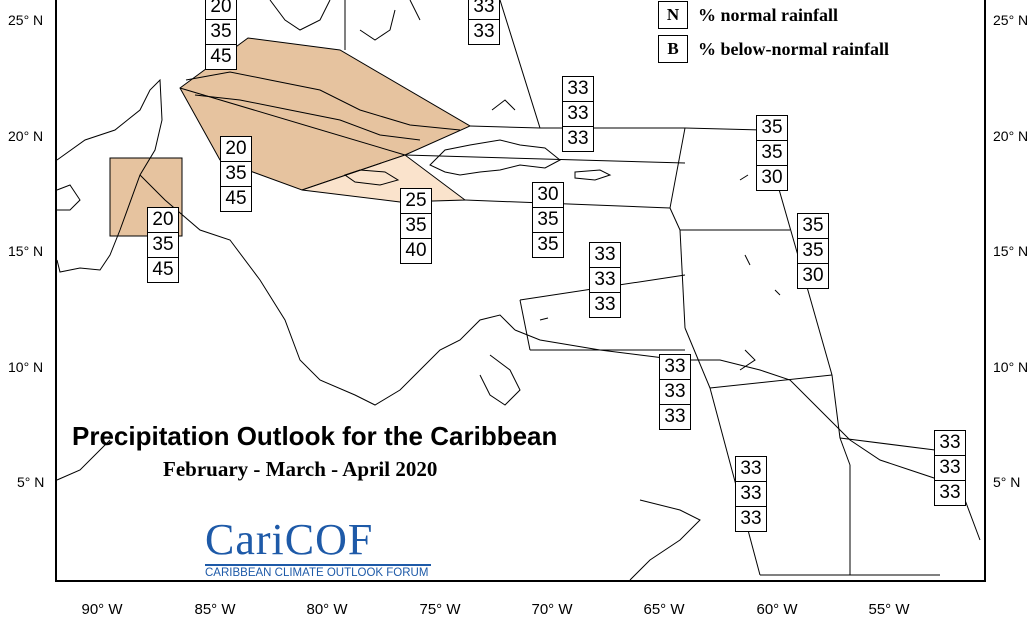 This screenshot has height=630, width=1036. I want to click on lon-label-90: 90° W, so click(102, 609).